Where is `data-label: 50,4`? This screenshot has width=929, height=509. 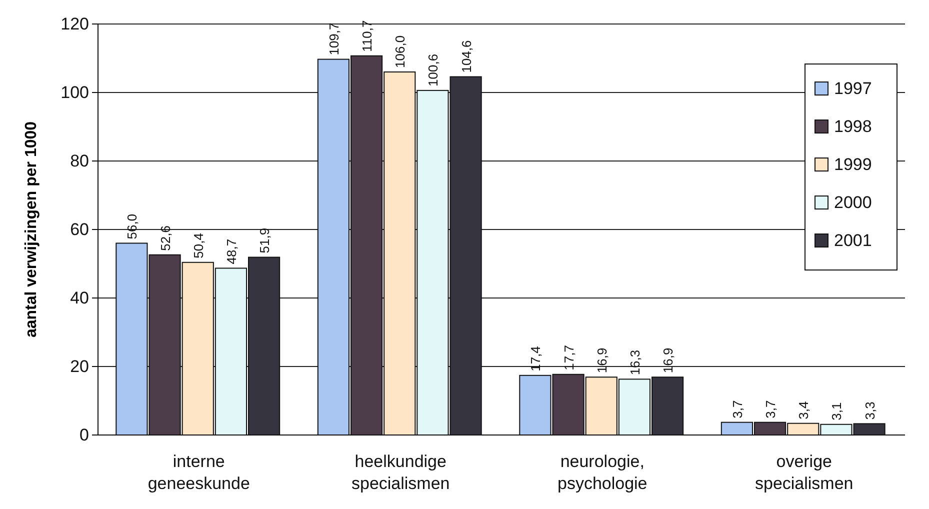 data-label: 50,4 is located at coordinates (198, 245).